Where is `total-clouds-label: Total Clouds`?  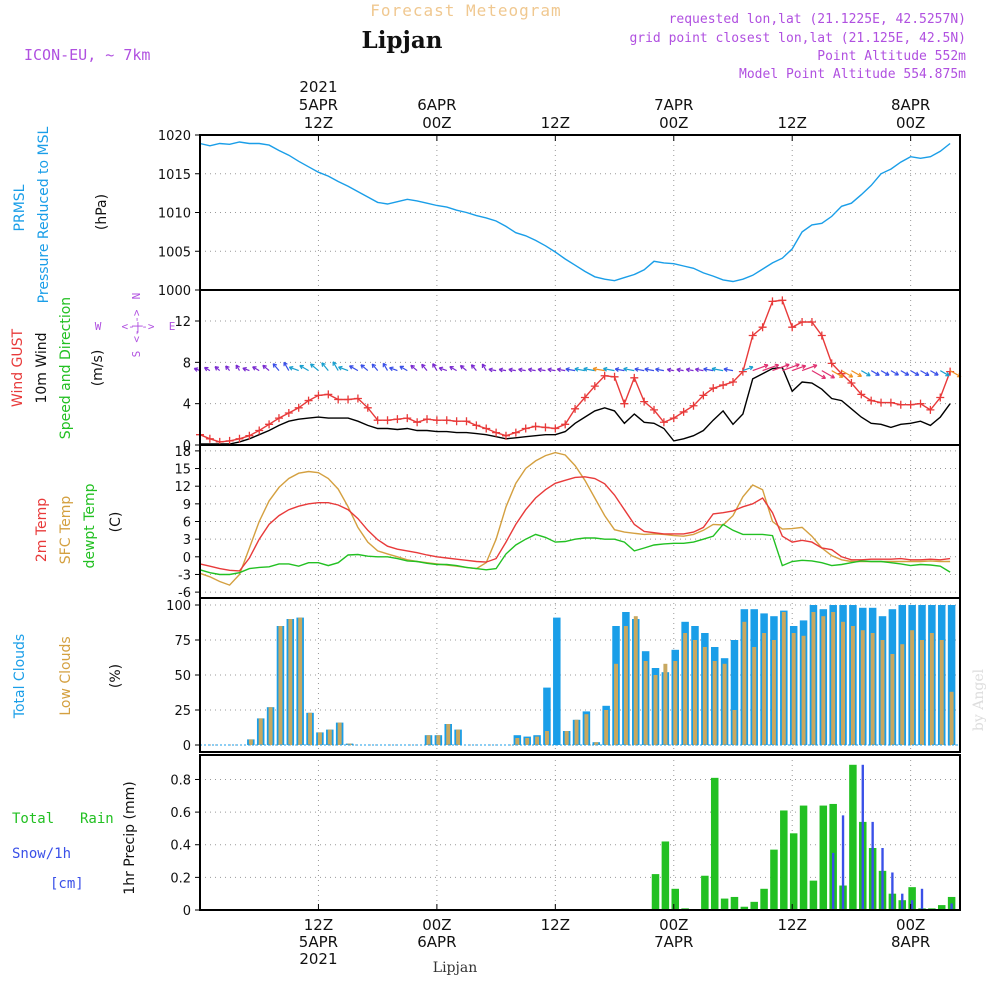 total-clouds-label: Total Clouds is located at coordinates (20, 676).